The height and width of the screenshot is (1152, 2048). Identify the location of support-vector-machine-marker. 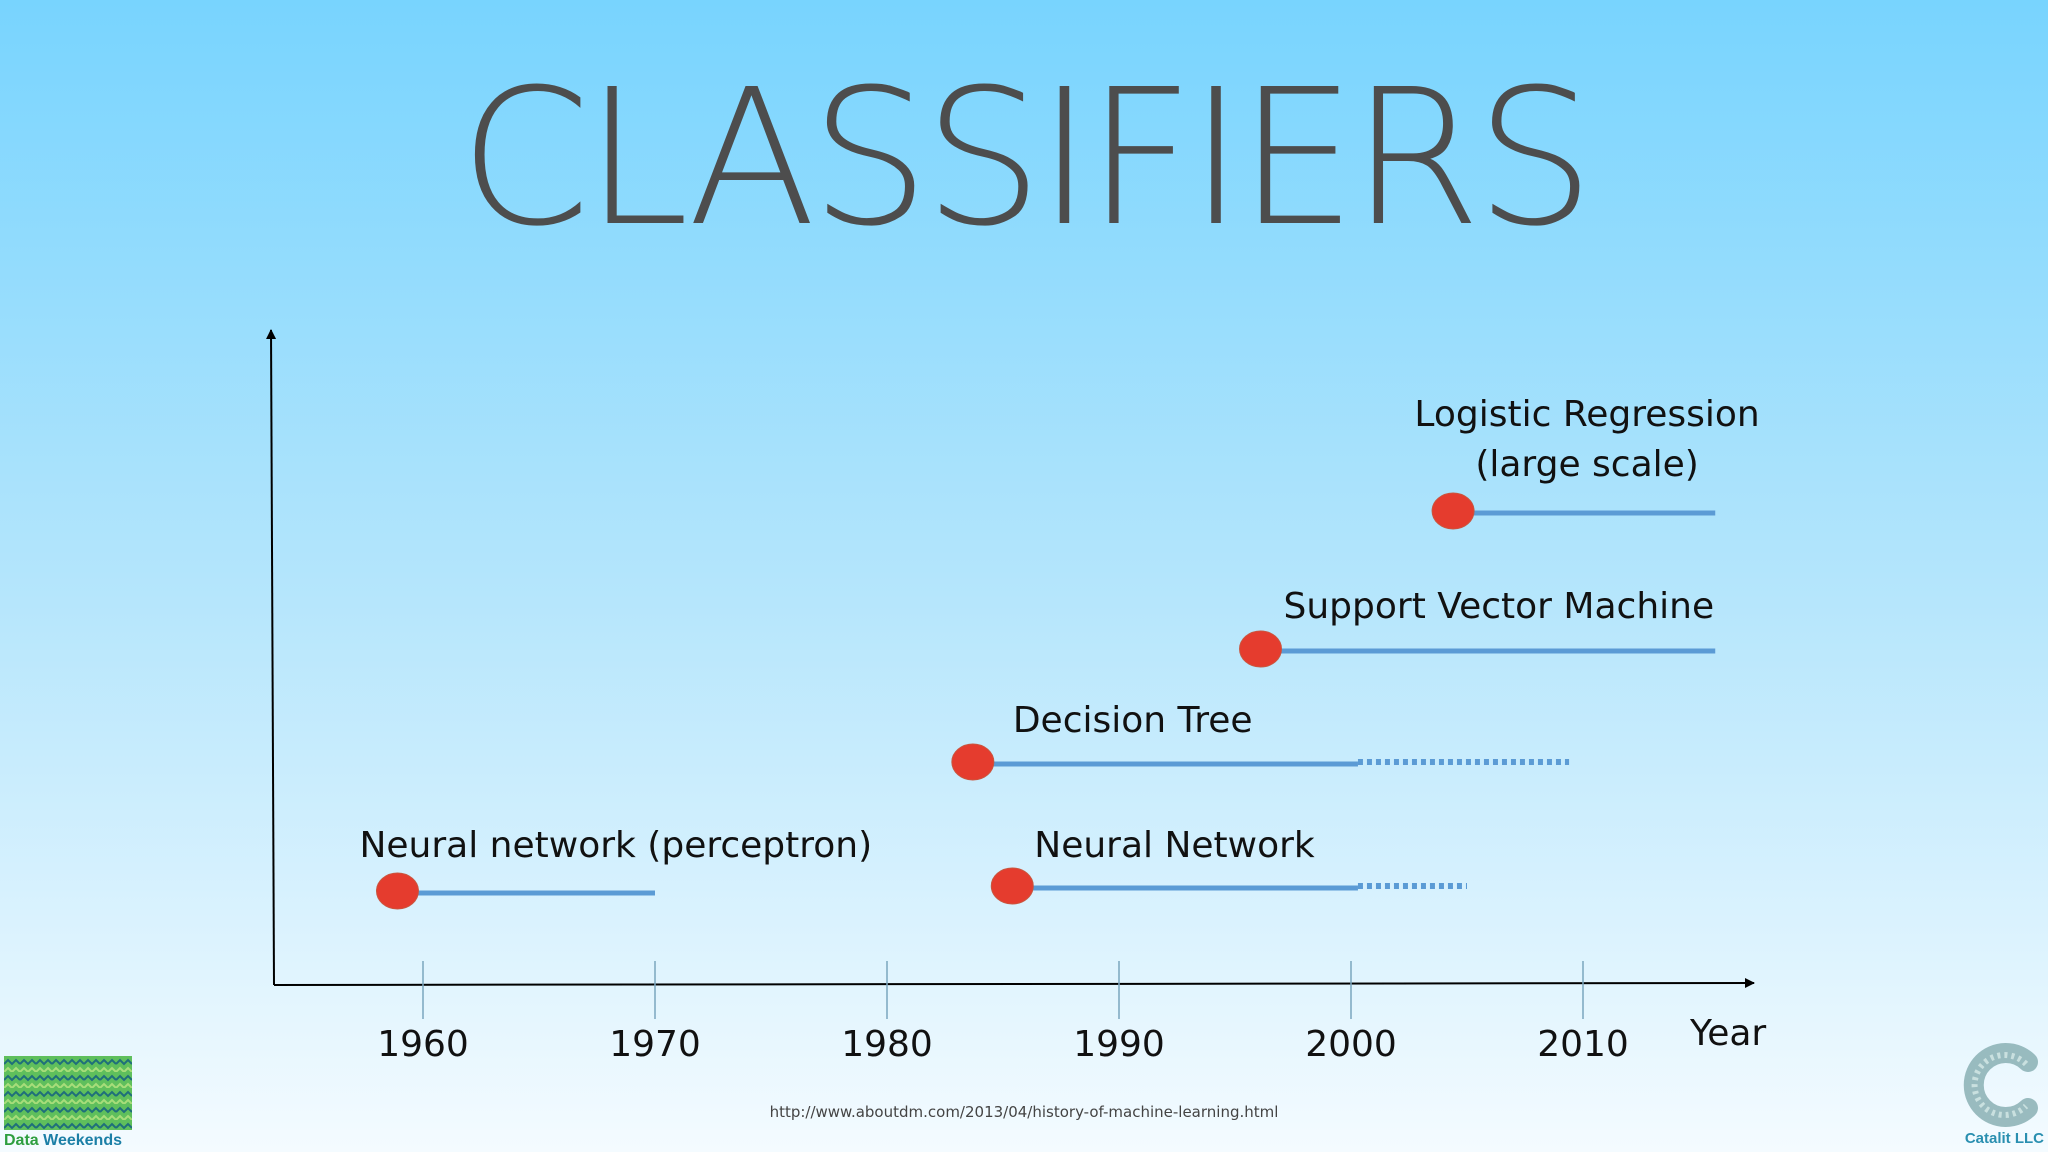
(1261, 649).